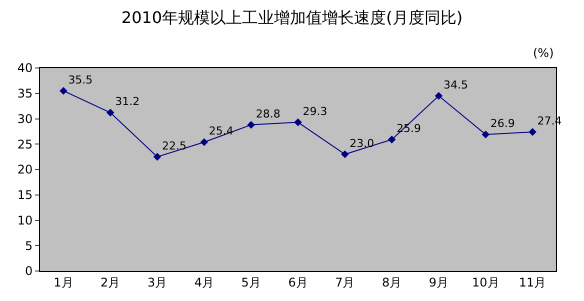 The width and height of the screenshot is (584, 301). What do you see at coordinates (25, 169) in the screenshot?
I see `y-tick-label: 20` at bounding box center [25, 169].